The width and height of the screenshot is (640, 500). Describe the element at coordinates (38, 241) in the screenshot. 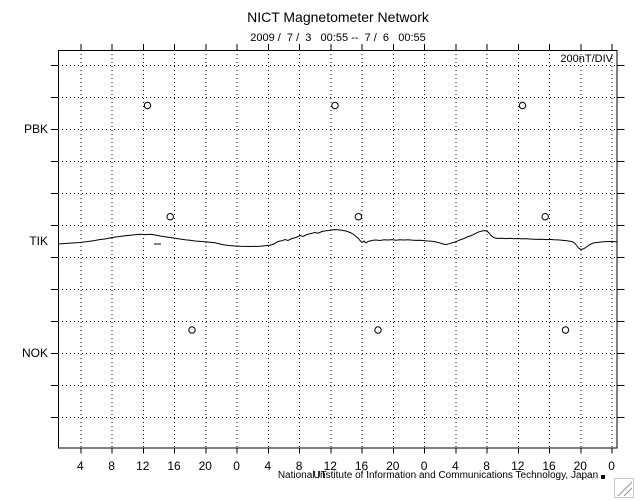

I see `station-label-tik: TIK` at that location.